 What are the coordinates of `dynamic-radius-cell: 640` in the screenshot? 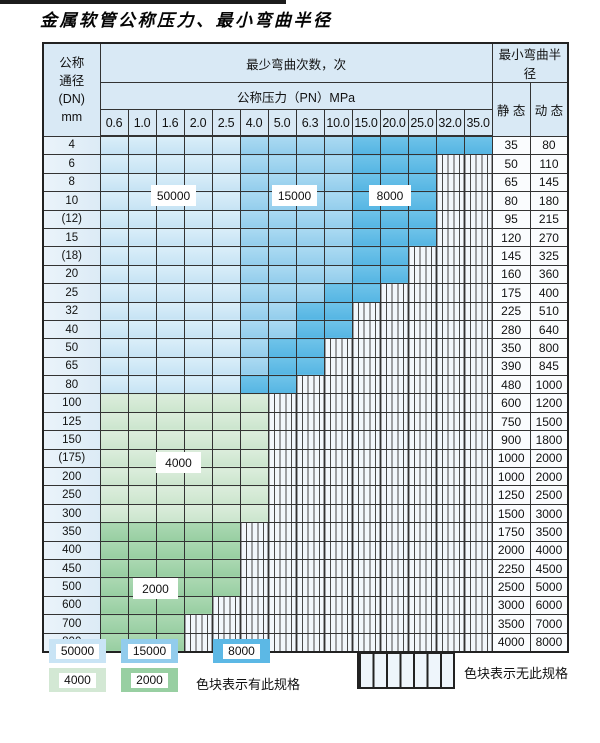 It's located at (549, 329).